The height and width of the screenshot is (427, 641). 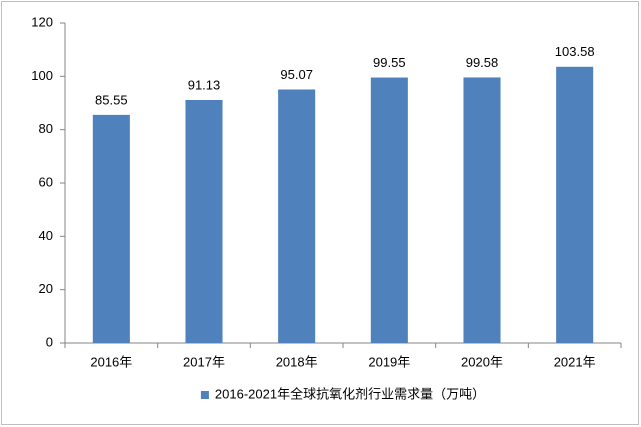 What do you see at coordinates (204, 395) in the screenshot?
I see `legend-swatch` at bounding box center [204, 395].